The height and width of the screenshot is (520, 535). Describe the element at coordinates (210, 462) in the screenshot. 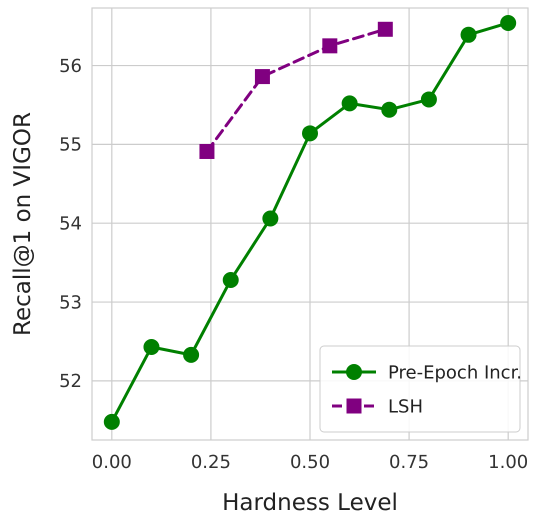

I see `x-tick-label: 0.25` at that location.